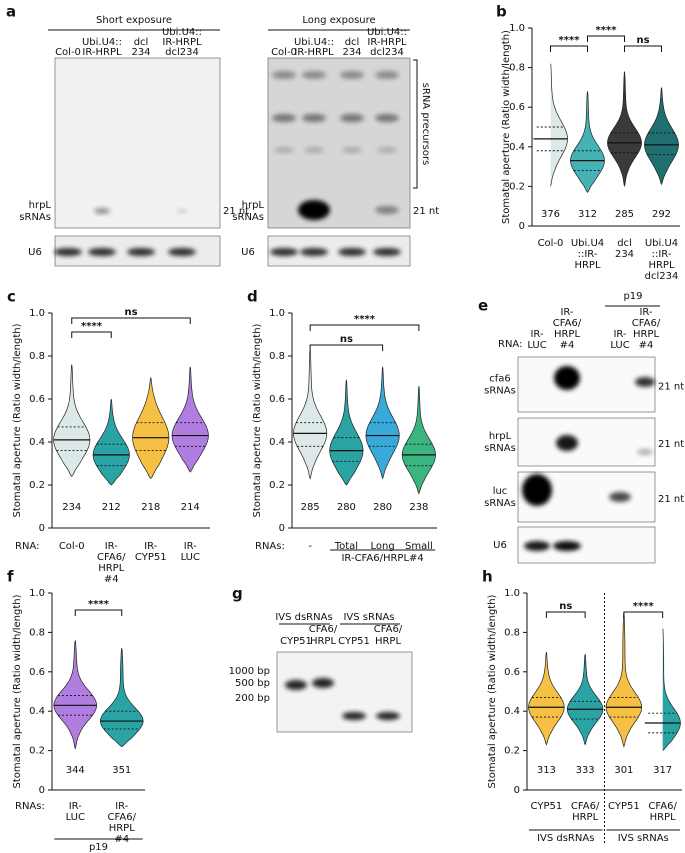 This screenshot has height=853, width=685. Describe the element at coordinates (17, 691) in the screenshot. I see `y-axis-label: Stomatal aperture (Ratio width/length)` at that location.